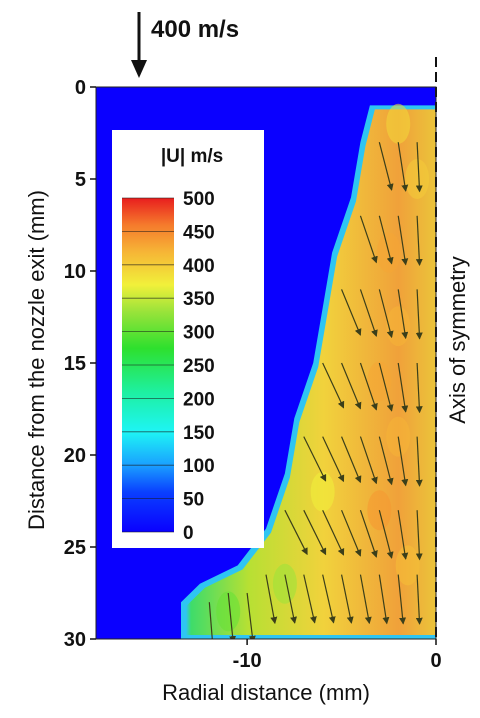 This screenshot has height=718, width=480. I want to click on x-axis-title: Radial distance (mm), so click(266, 692).